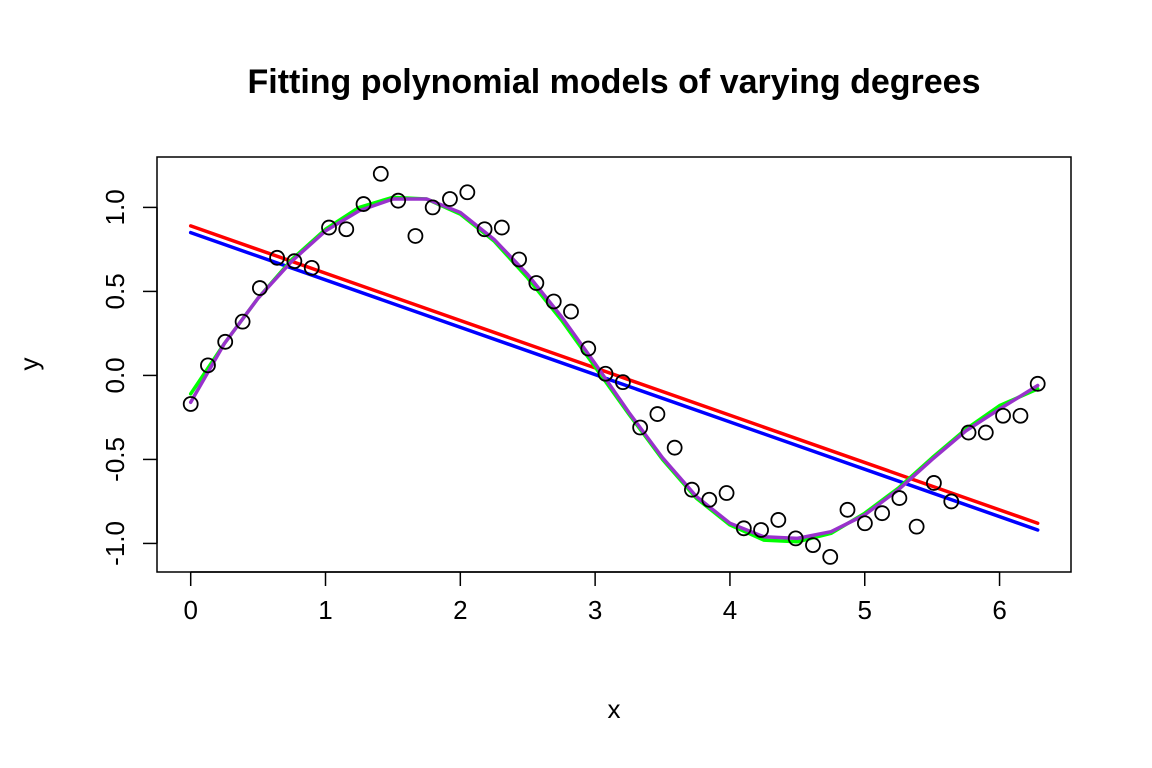  Describe the element at coordinates (190, 610) in the screenshot. I see `x-tick-label: 0` at that location.